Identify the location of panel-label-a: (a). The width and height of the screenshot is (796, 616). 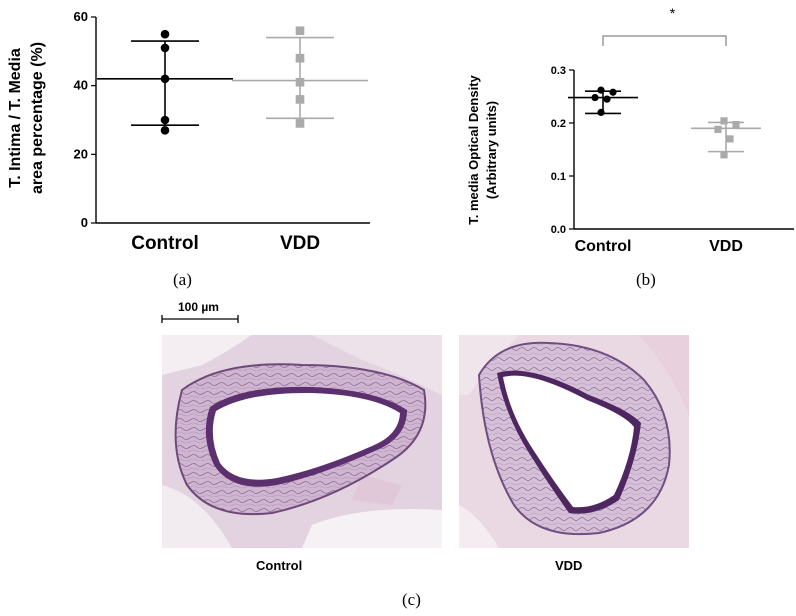
(182, 279).